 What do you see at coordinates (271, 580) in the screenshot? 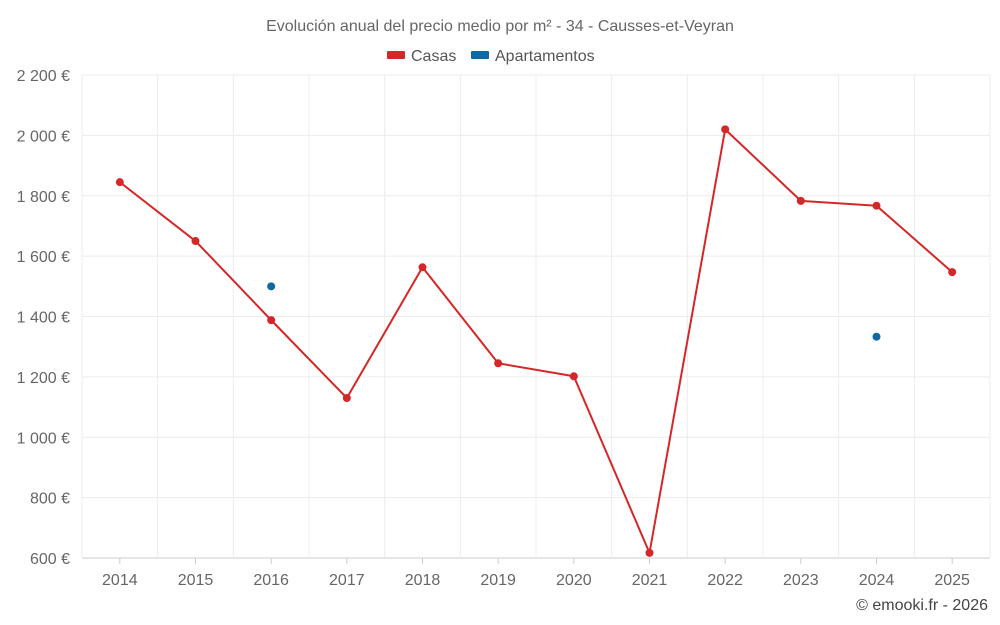
I see `x-tick-label: 2016` at bounding box center [271, 580].